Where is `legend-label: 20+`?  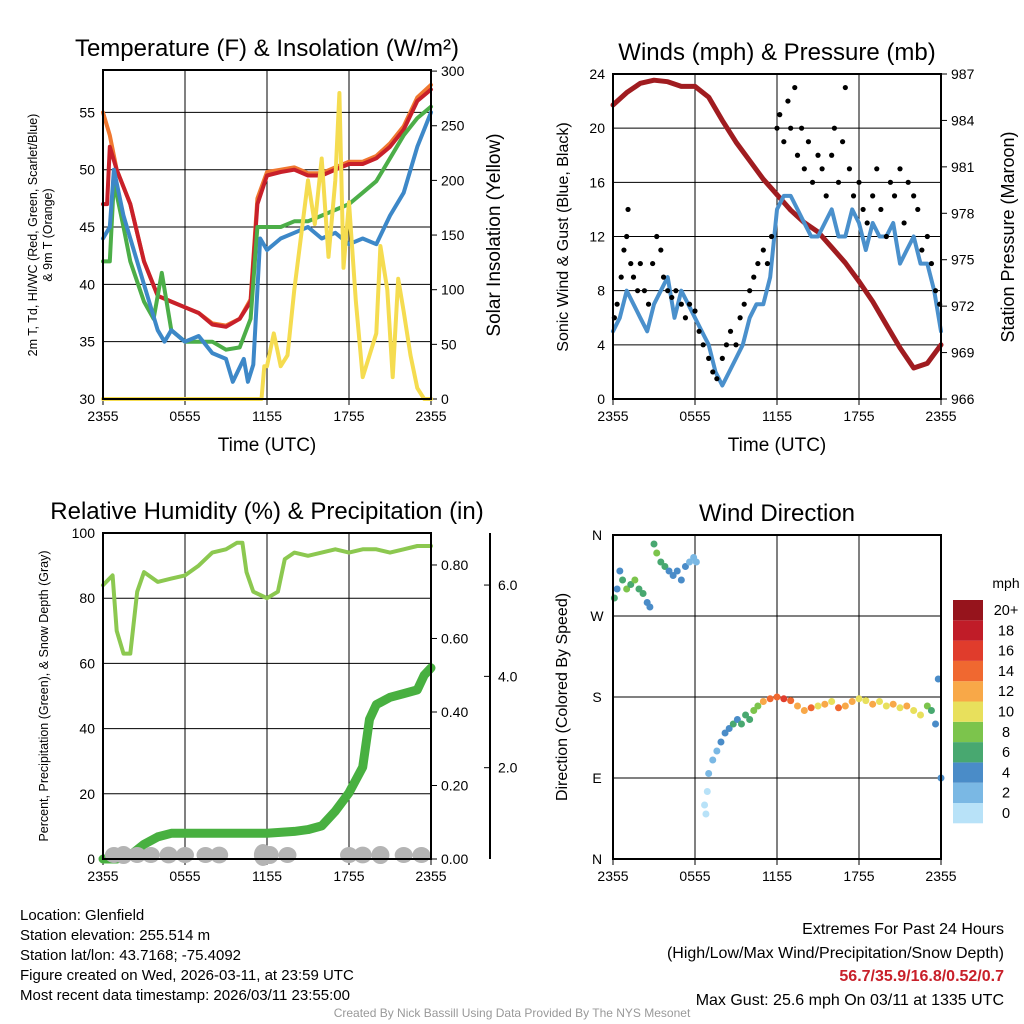
legend-label: 20+ is located at coordinates (1006, 611).